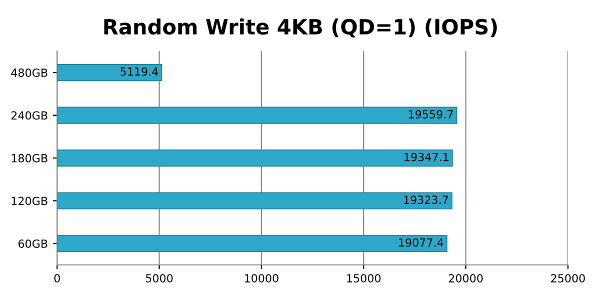  Describe the element at coordinates (33, 243) in the screenshot. I see `y-tick-label: 60GB` at that location.